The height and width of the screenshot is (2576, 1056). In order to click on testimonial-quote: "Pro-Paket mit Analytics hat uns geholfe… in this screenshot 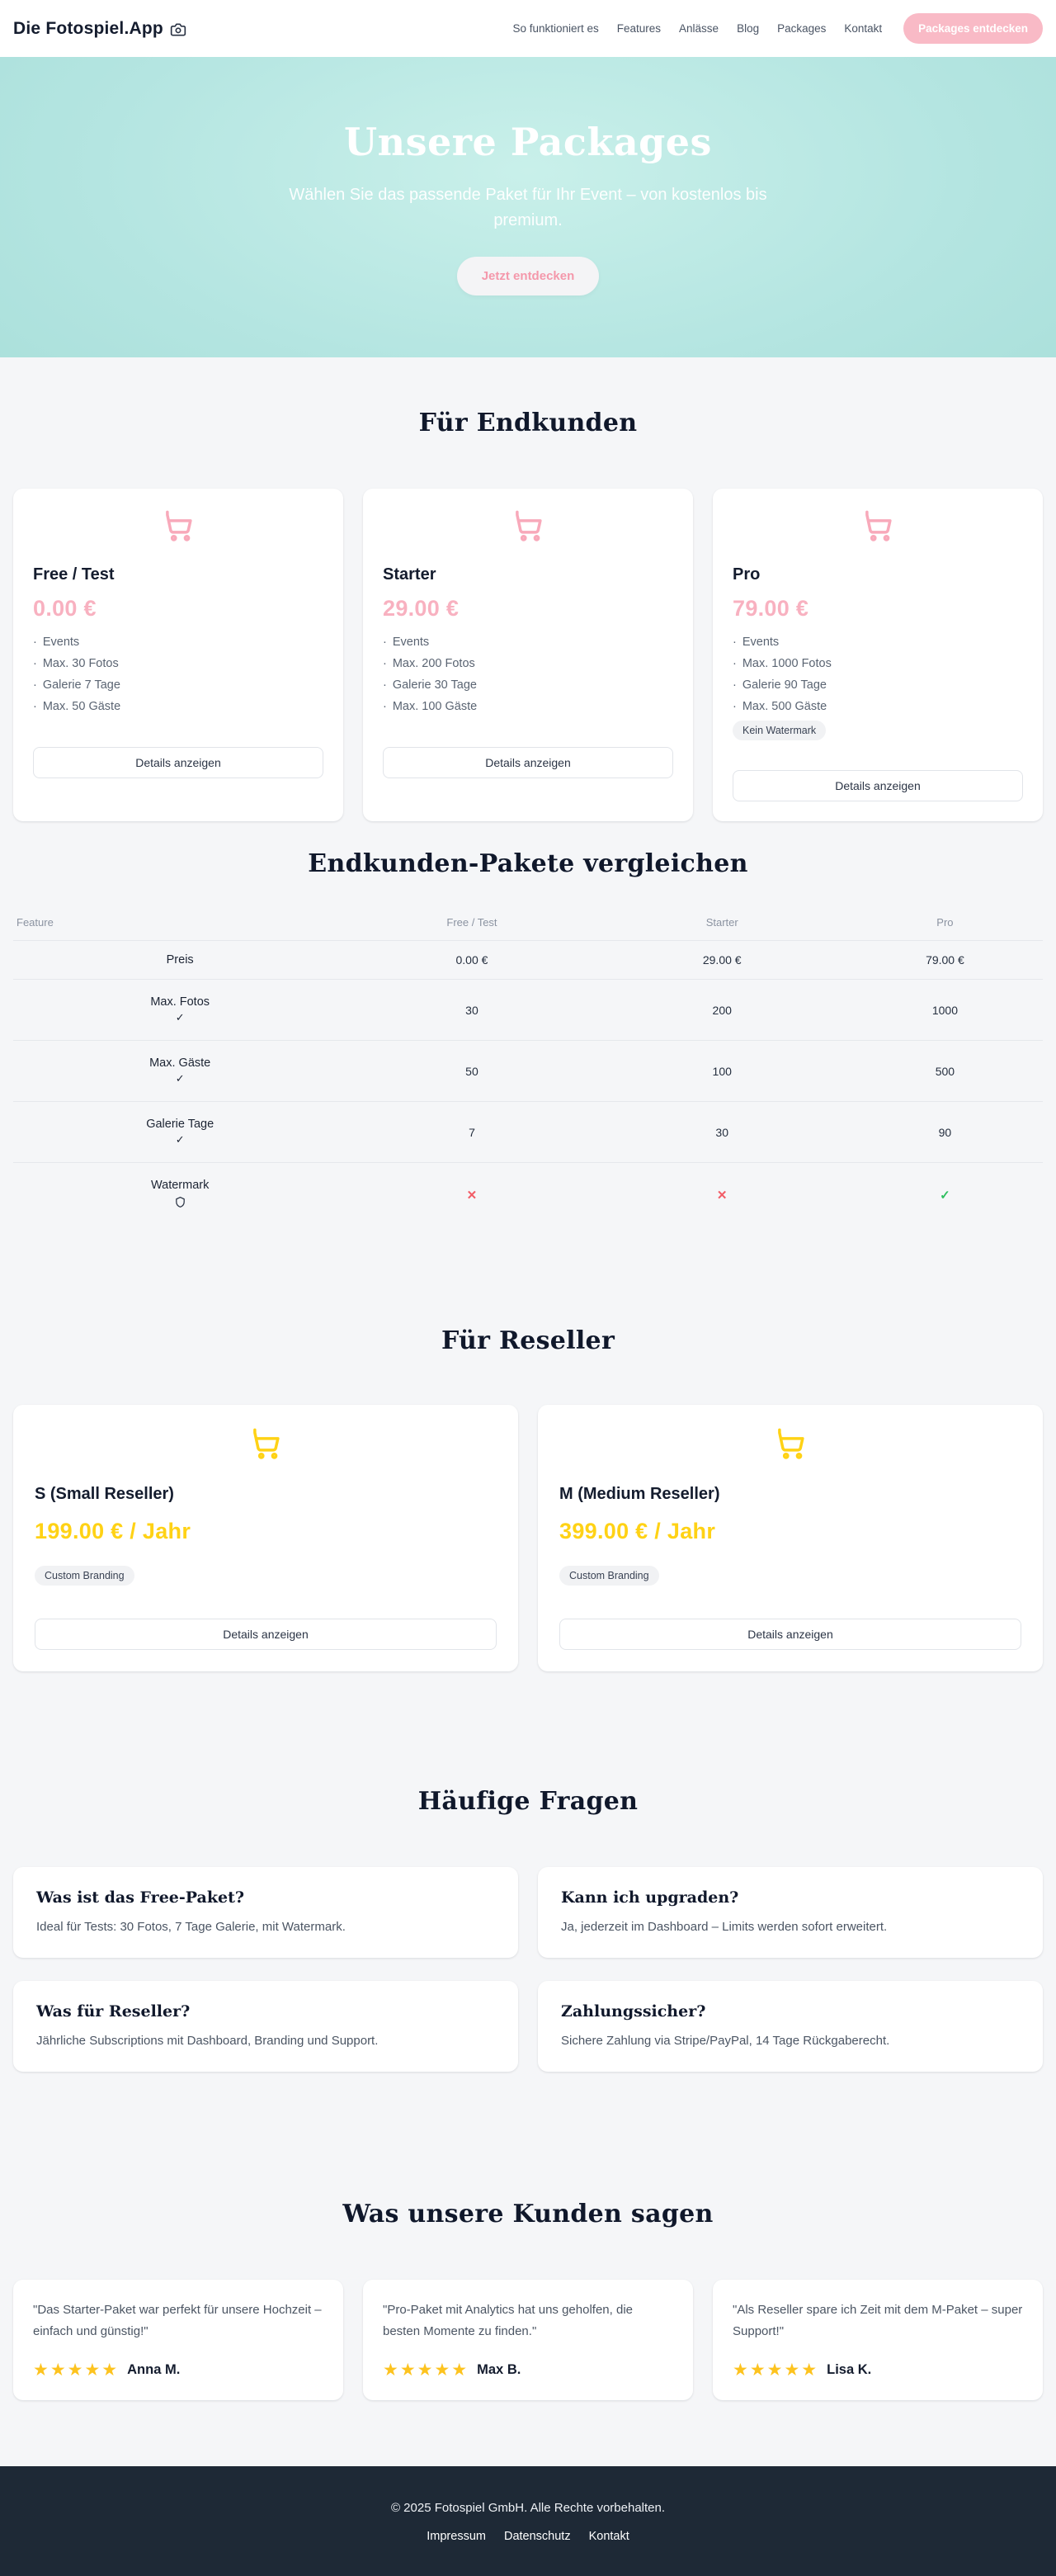, I will do `click(508, 2320)`.